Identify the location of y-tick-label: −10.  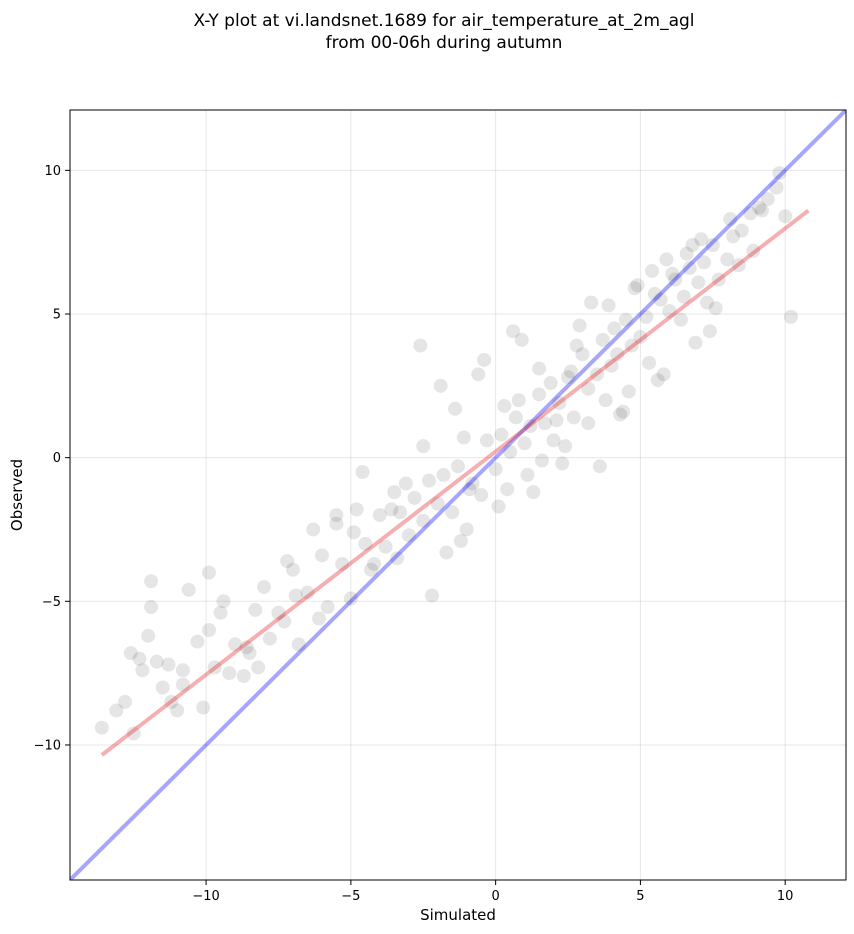
(47, 745).